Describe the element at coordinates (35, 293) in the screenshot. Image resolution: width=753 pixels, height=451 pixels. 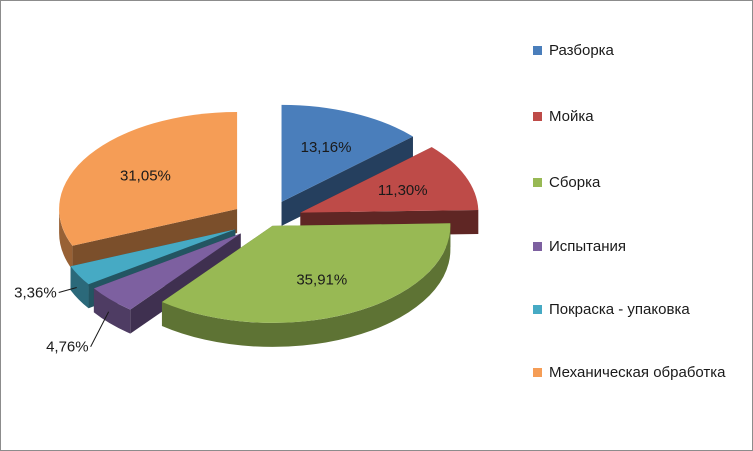
I see `data-label-pokraska: 3,36%` at that location.